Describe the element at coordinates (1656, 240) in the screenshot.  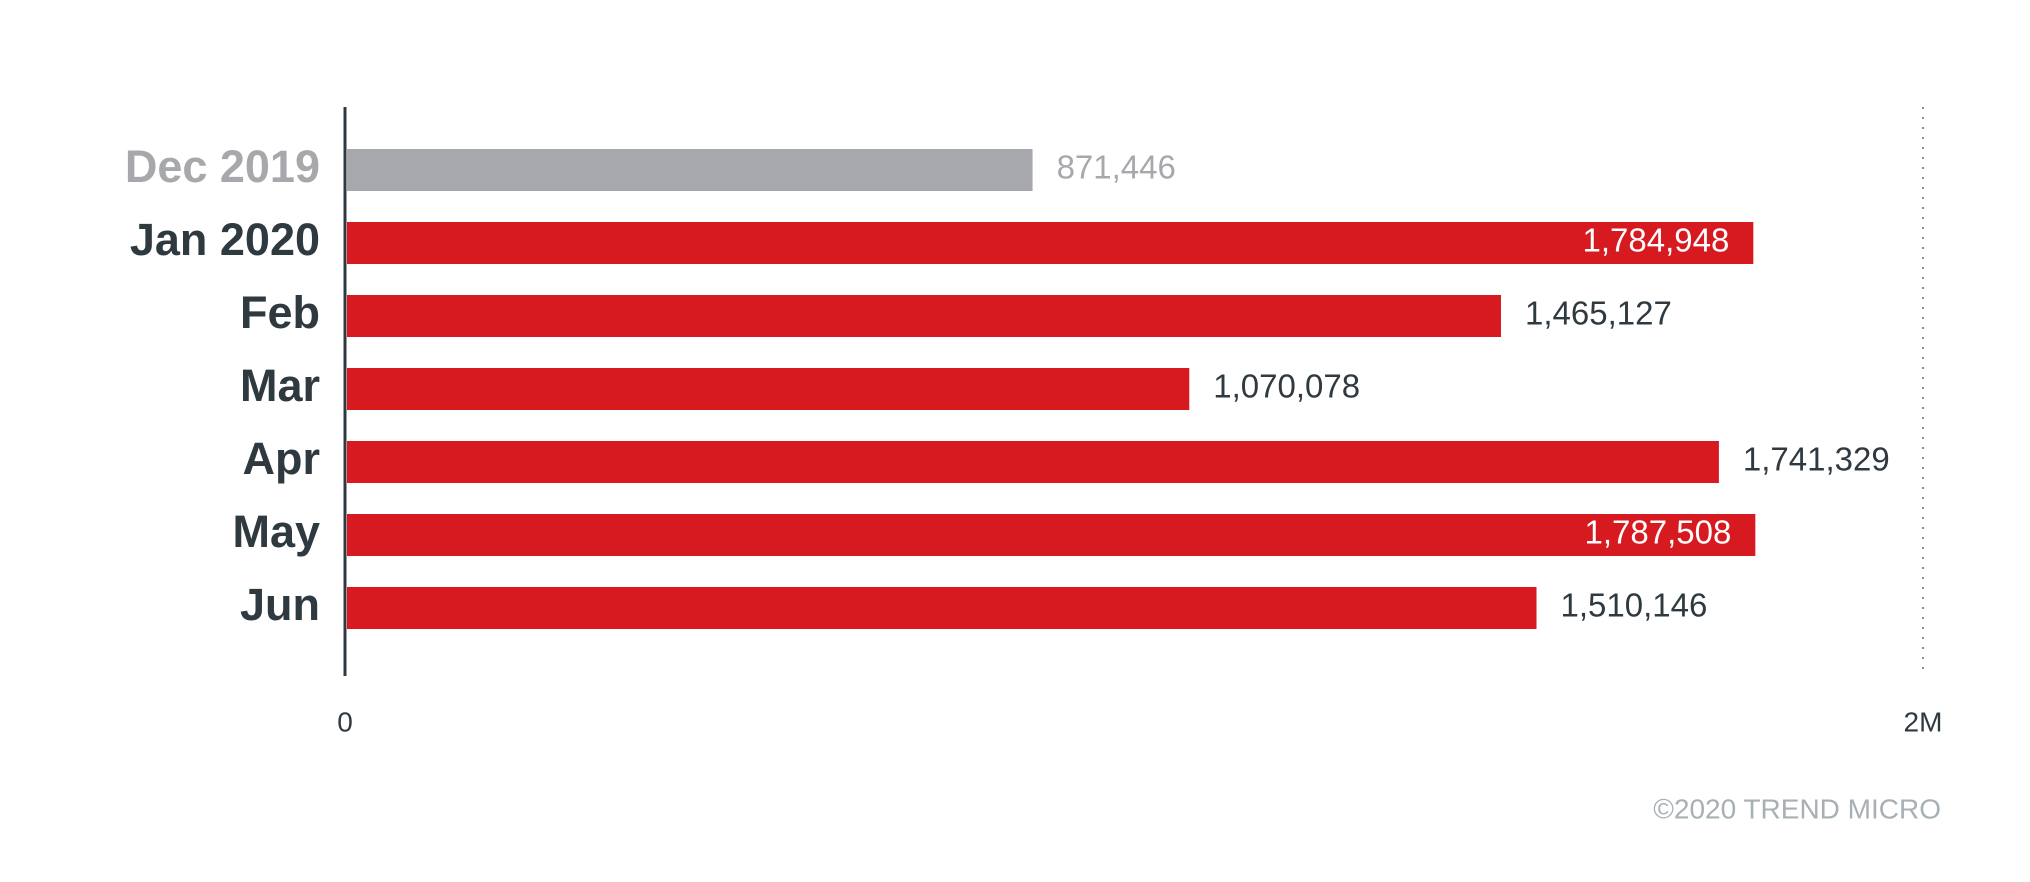
I see `value-label: 1,784,948` at that location.